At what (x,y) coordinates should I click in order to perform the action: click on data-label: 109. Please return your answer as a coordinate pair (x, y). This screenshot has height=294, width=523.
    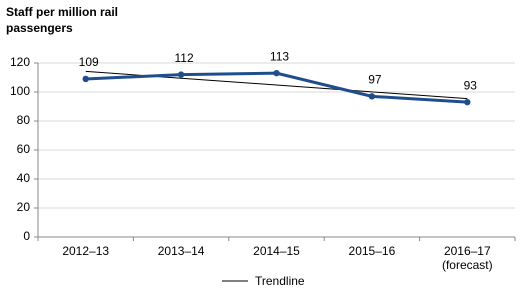
    Looking at the image, I should click on (89, 62).